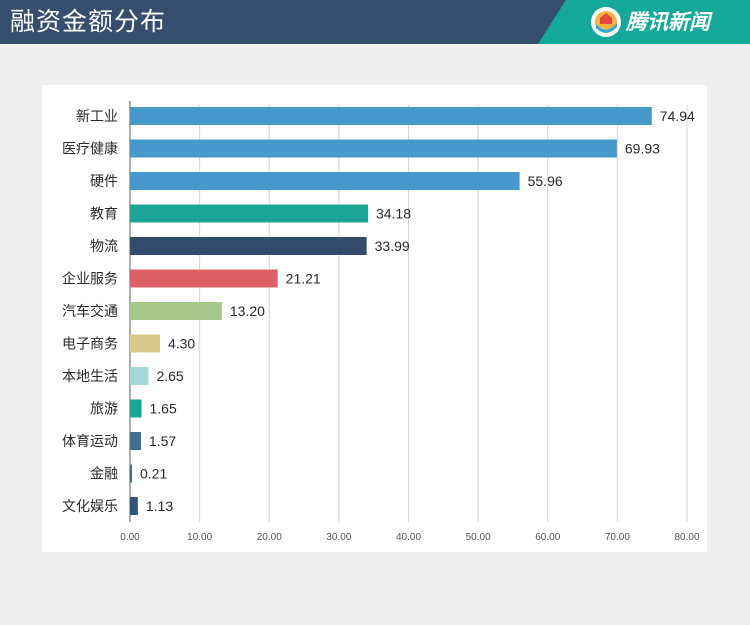 The image size is (750, 625). I want to click on data-label: 21.21, so click(303, 279).